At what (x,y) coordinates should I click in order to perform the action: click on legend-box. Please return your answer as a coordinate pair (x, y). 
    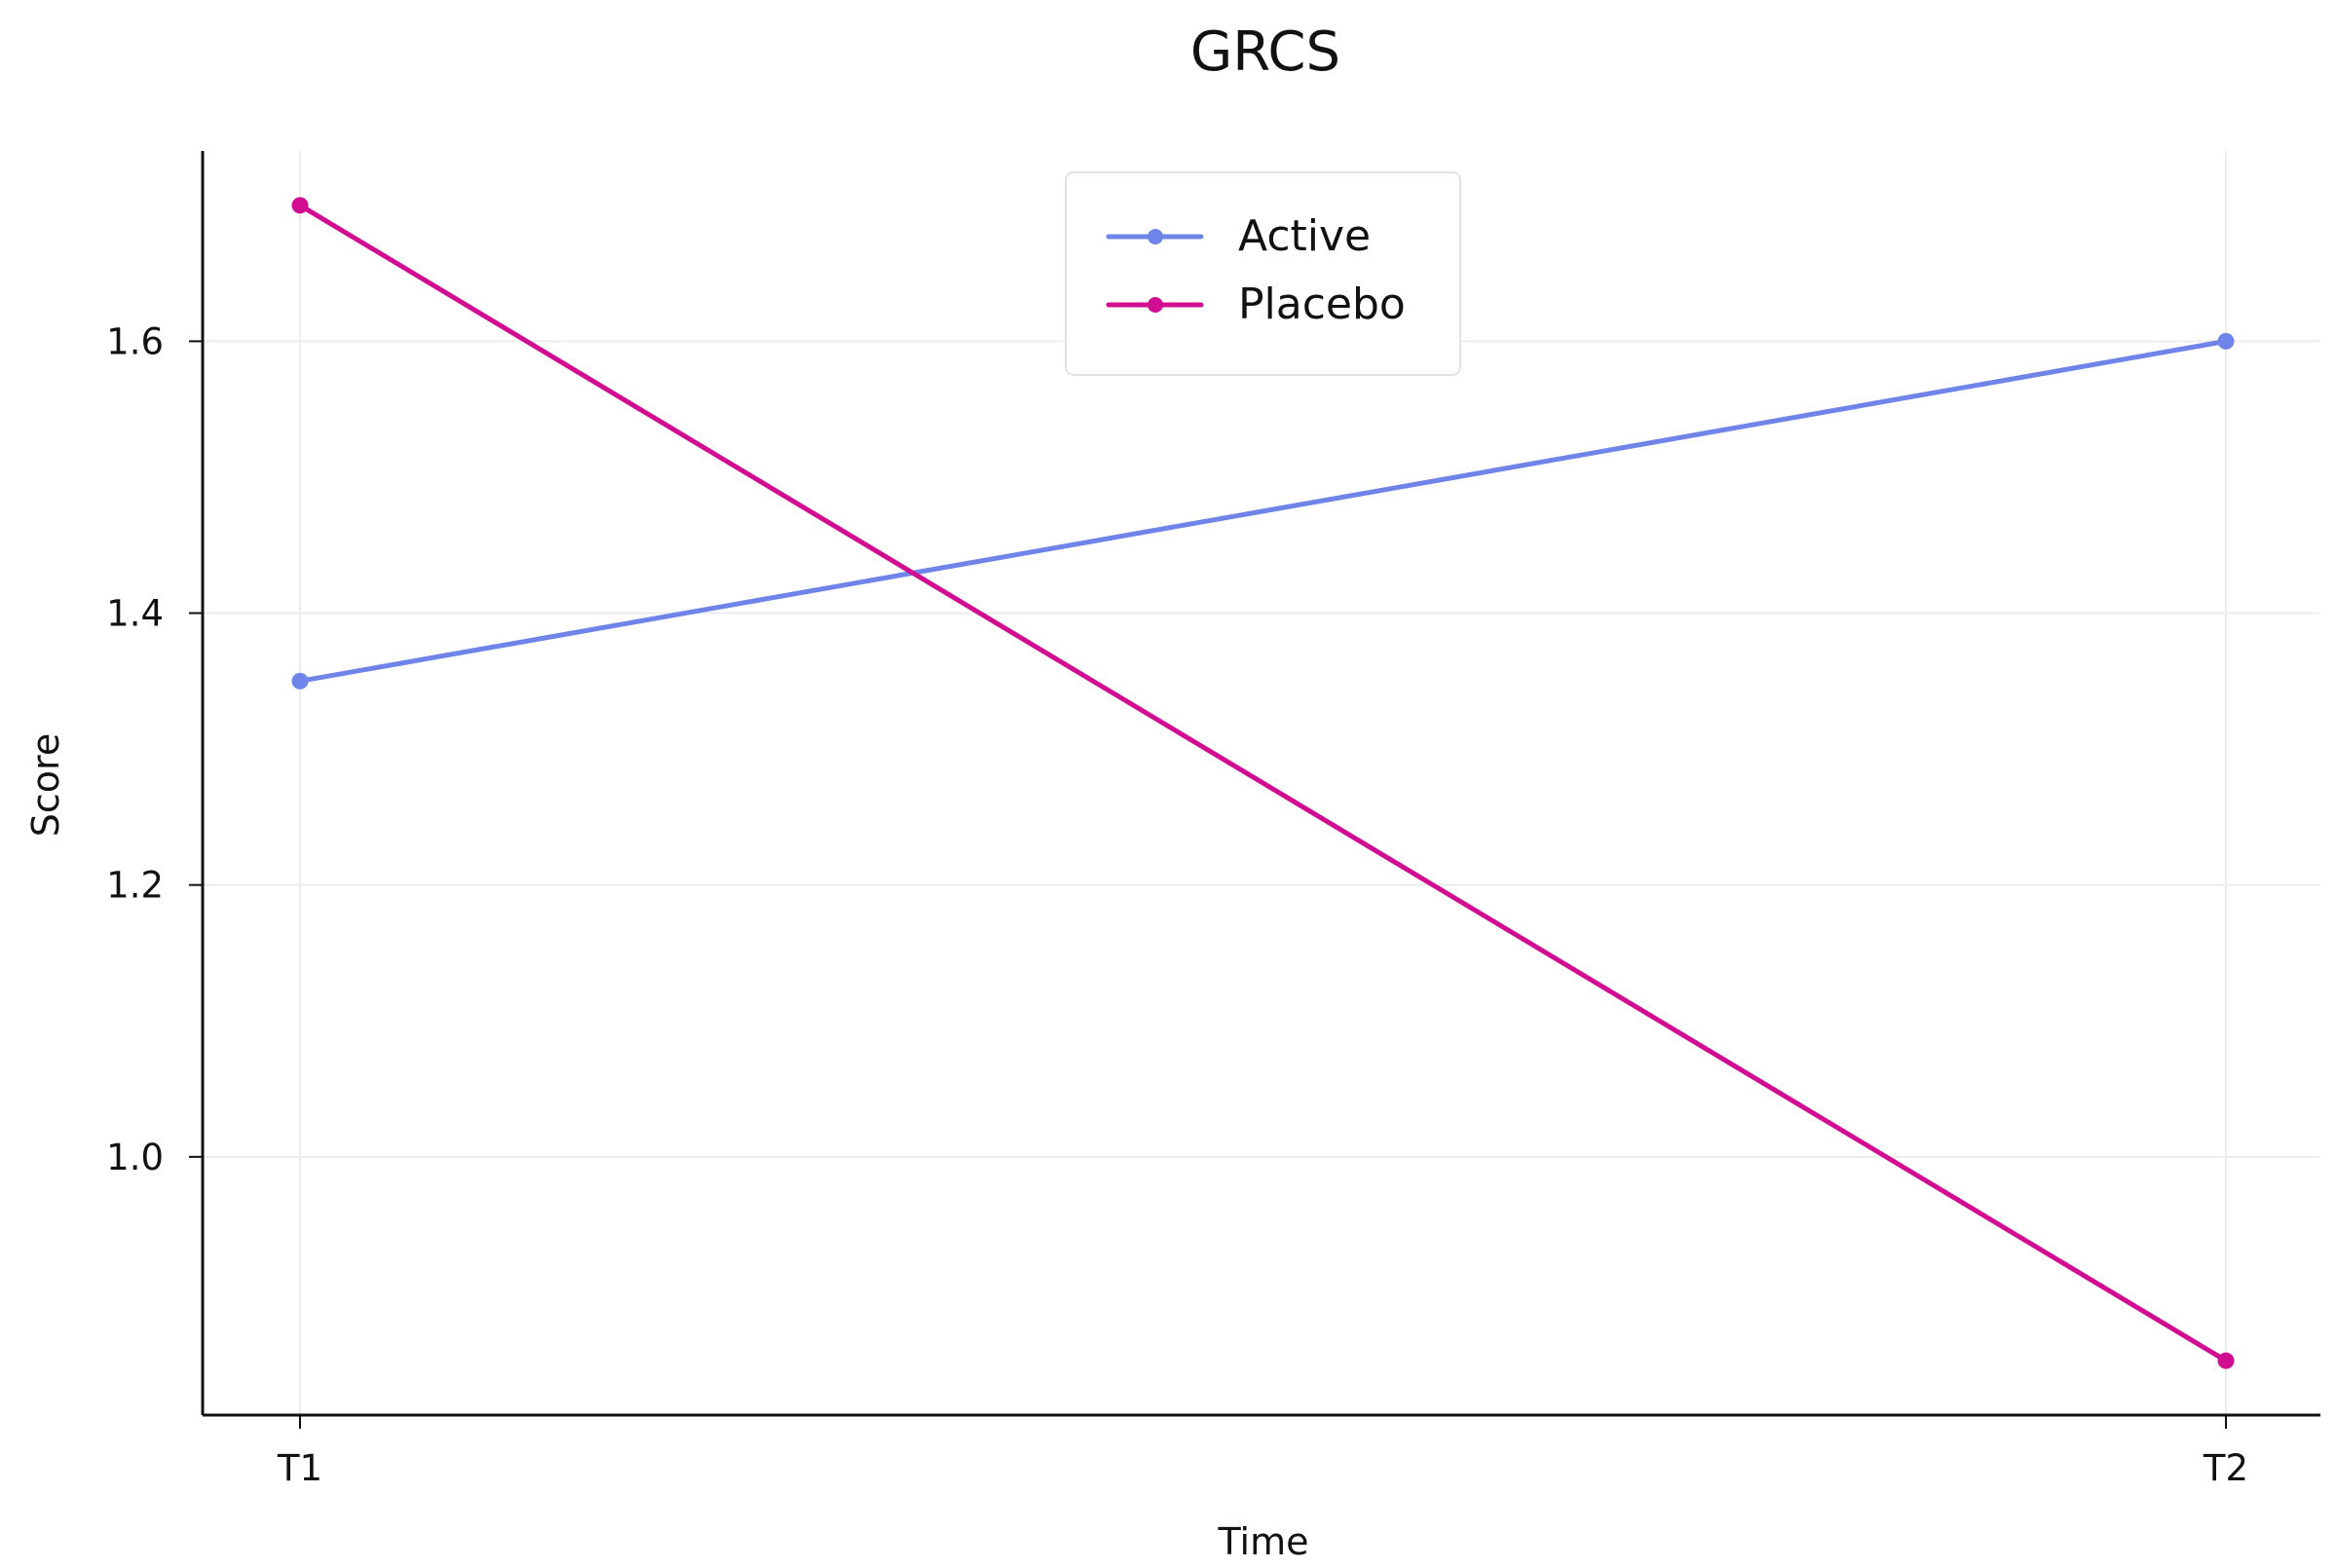
    Looking at the image, I should click on (1263, 273).